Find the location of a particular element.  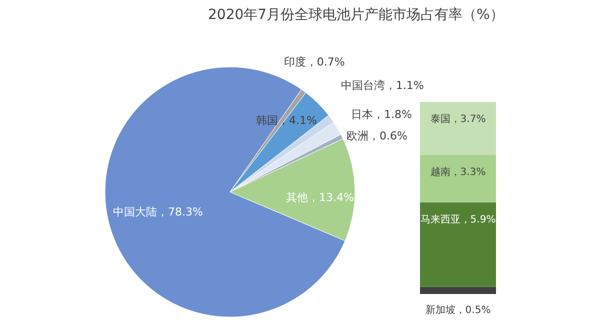

slice-label: 欧洲，0.6% is located at coordinates (377, 135).